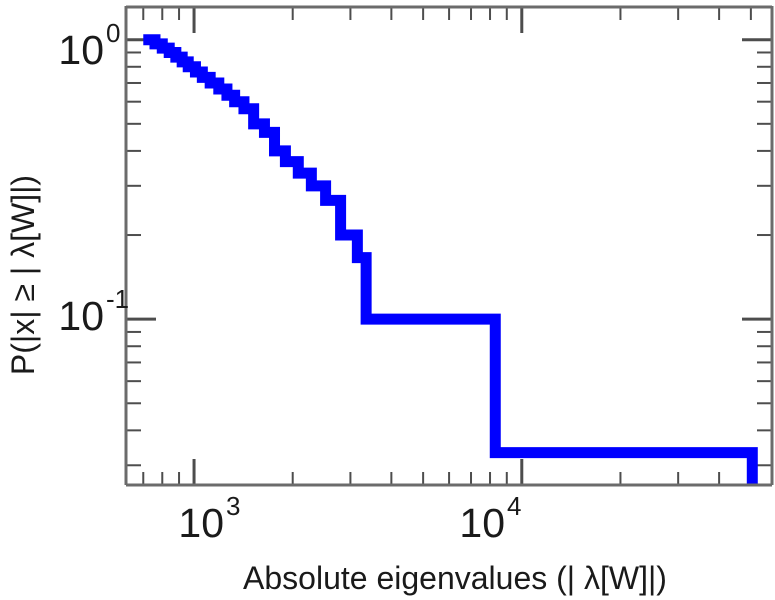  I want to click on y-tick-label-1e-1-mantissa: 10, so click(81, 316).